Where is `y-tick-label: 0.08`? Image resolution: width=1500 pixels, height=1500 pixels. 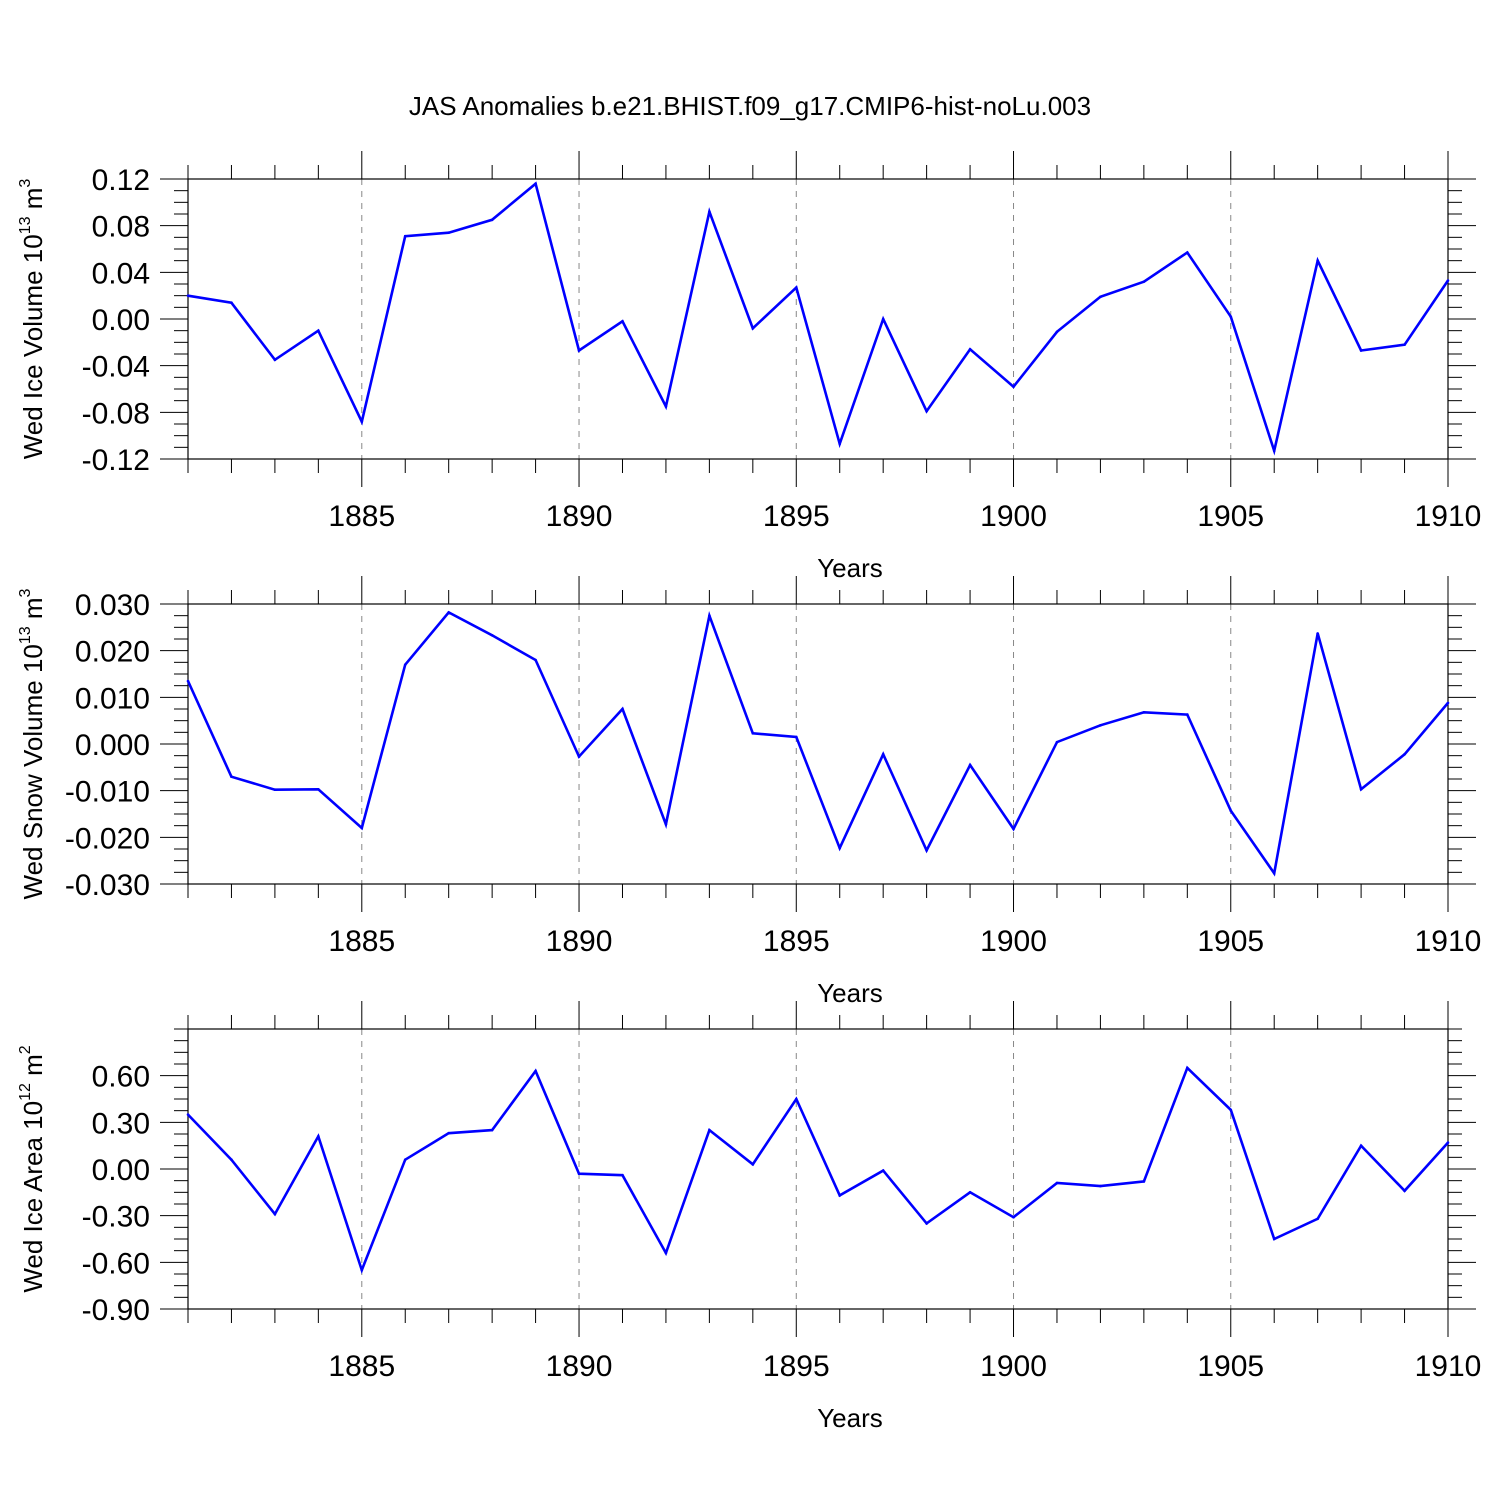 y-tick-label: 0.08 is located at coordinates (121, 227).